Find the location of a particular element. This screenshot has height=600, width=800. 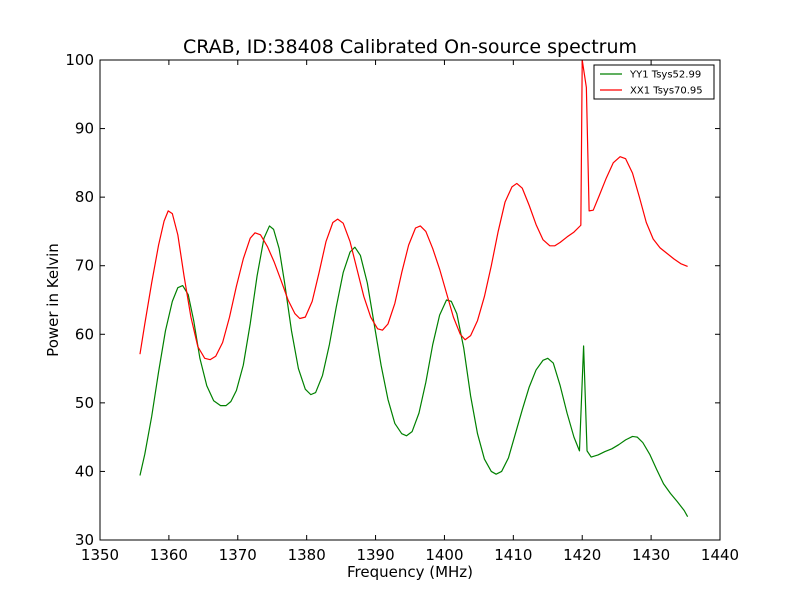

x-tick-label: 1360 is located at coordinates (169, 555).